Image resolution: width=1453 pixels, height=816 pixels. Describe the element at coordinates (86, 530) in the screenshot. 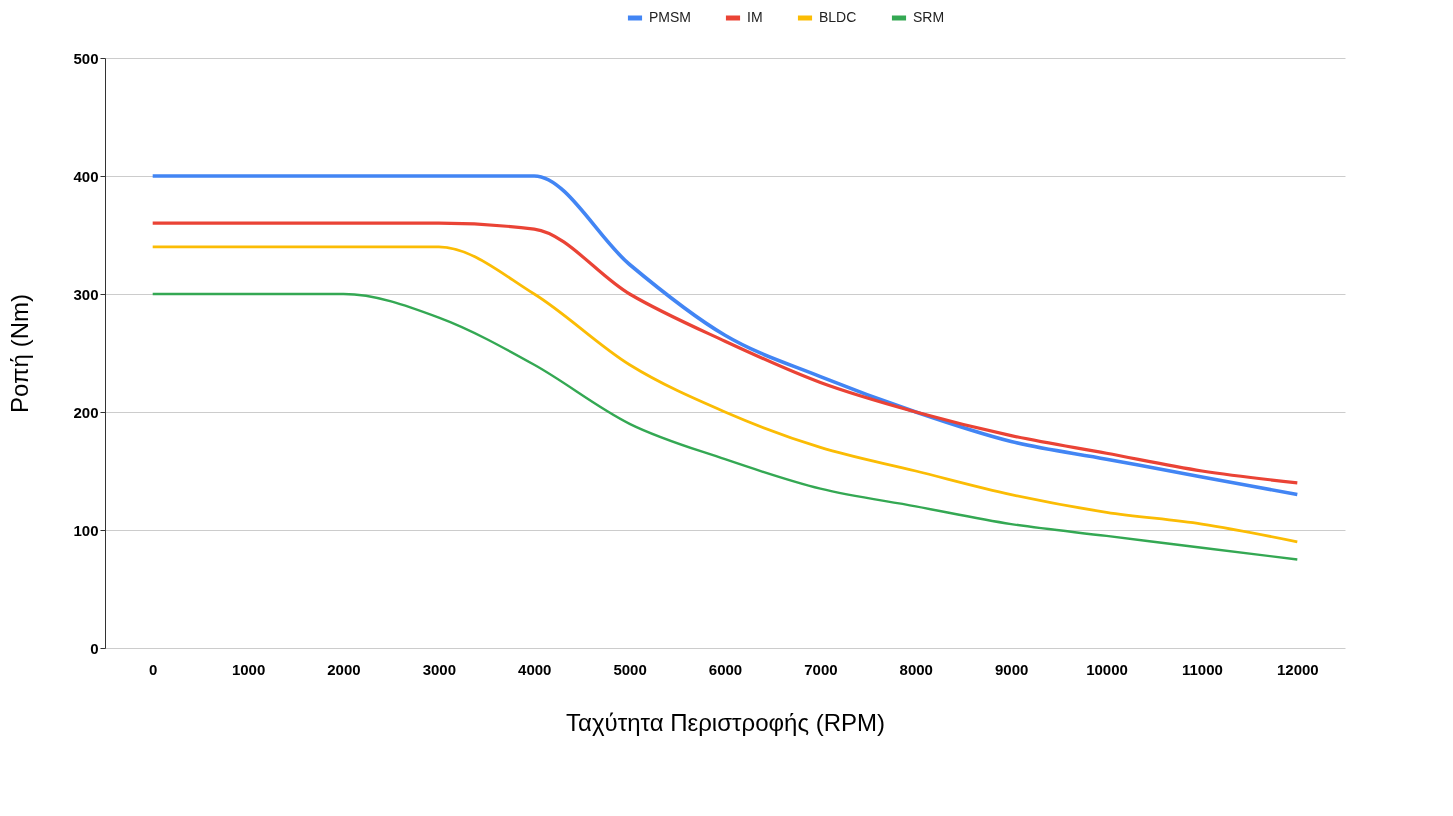

I see `y-tick-label: 100` at that location.